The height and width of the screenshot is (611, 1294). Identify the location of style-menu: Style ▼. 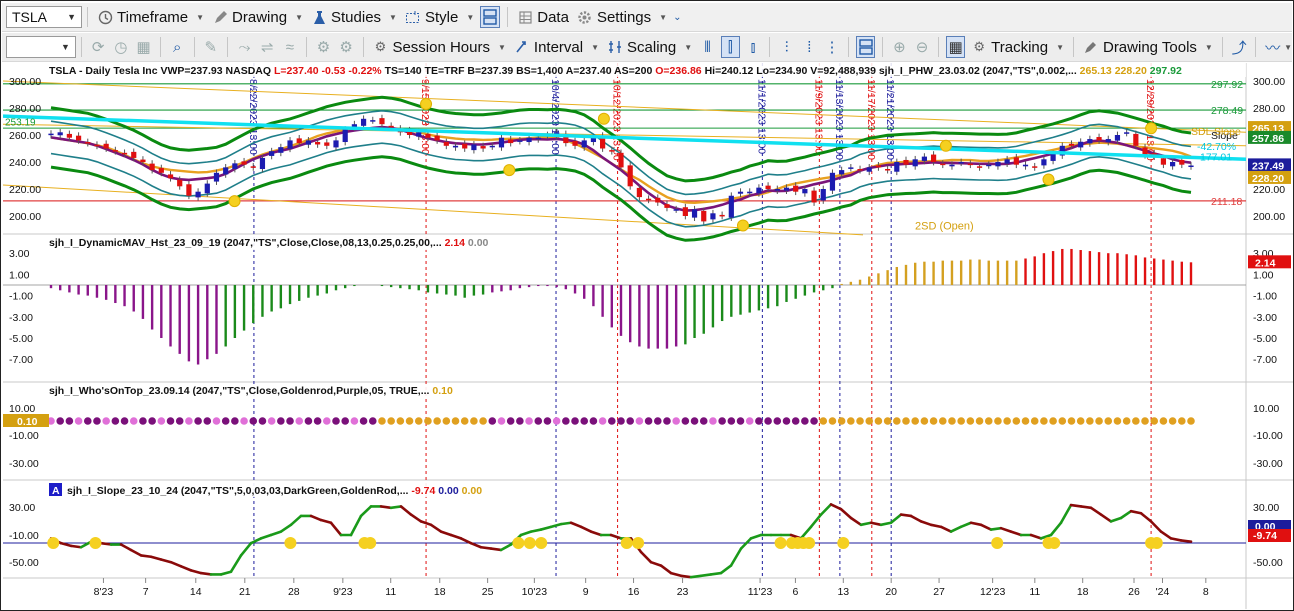
(439, 17).